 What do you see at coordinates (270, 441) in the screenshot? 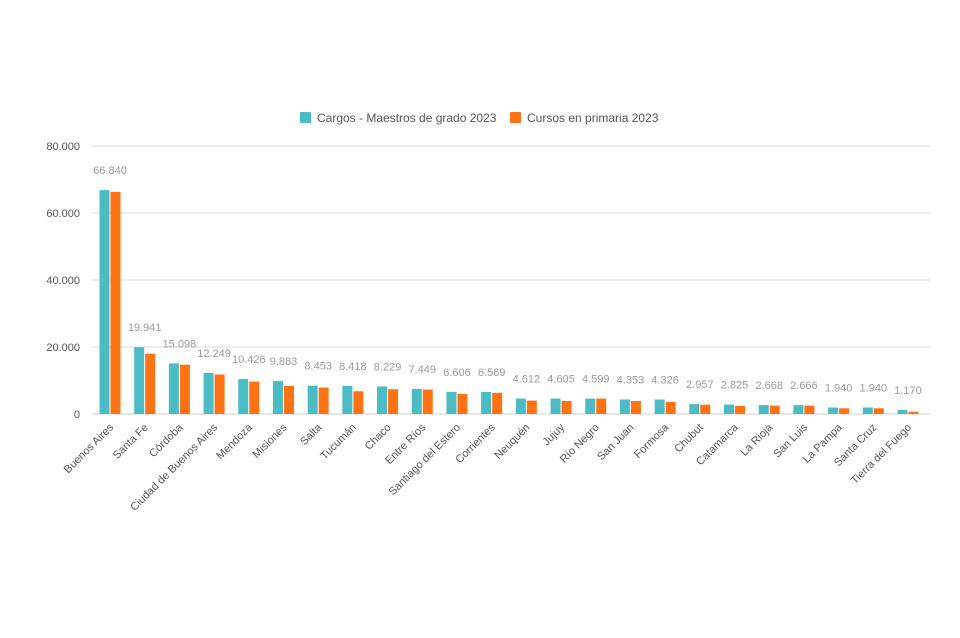
I see `x-tick-label: Misiones` at bounding box center [270, 441].